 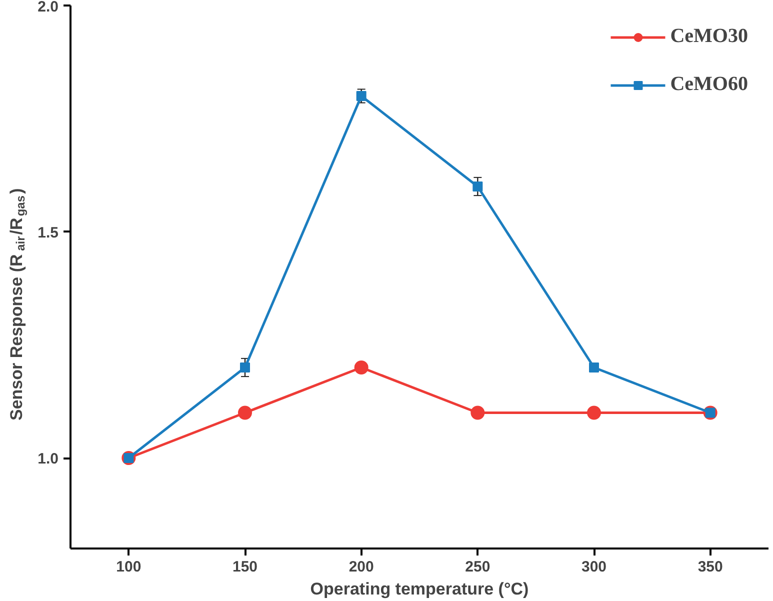 I want to click on x-axis-title: Operating temperature (°C), so click(x=419, y=589).